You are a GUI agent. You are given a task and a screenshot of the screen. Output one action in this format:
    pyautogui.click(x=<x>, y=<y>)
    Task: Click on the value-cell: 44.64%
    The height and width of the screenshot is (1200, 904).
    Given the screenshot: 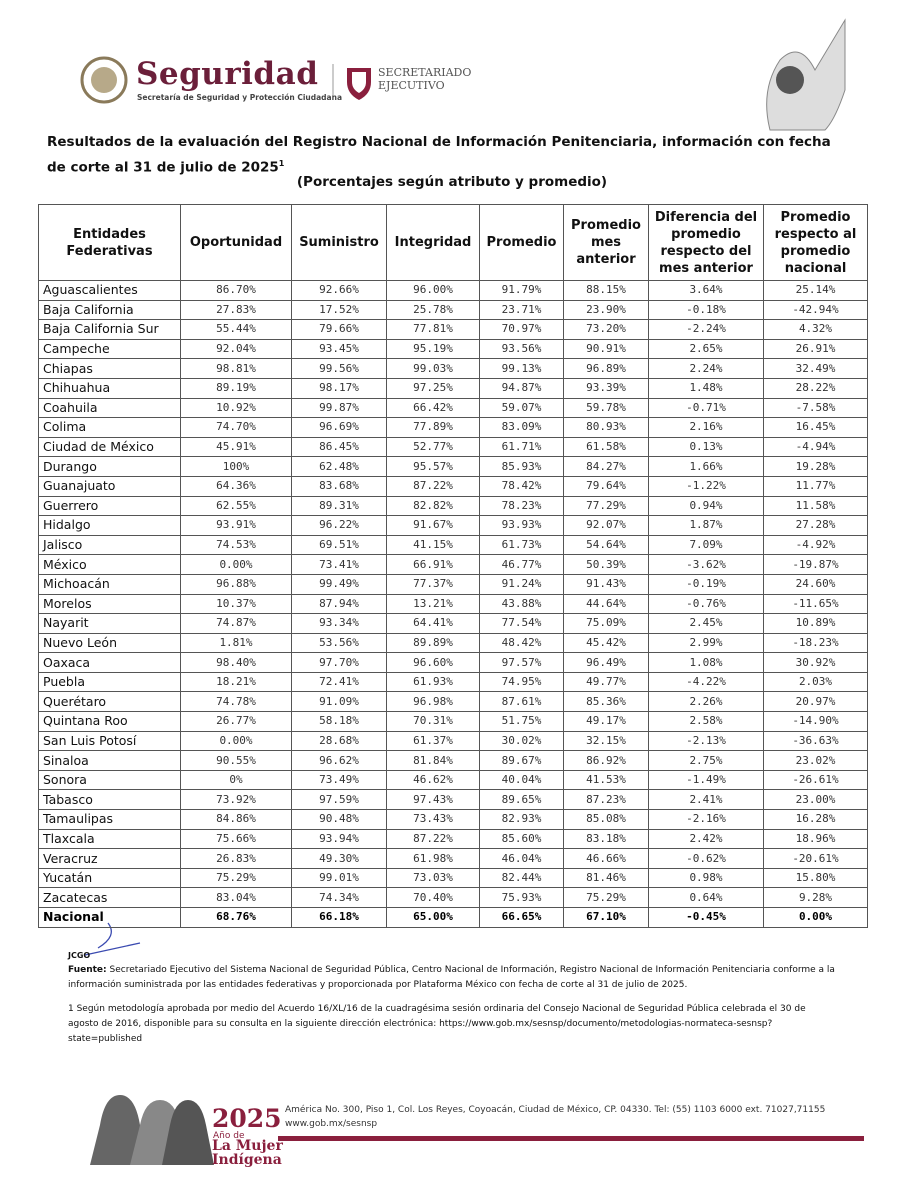 What is the action you would take?
    pyautogui.click(x=606, y=604)
    